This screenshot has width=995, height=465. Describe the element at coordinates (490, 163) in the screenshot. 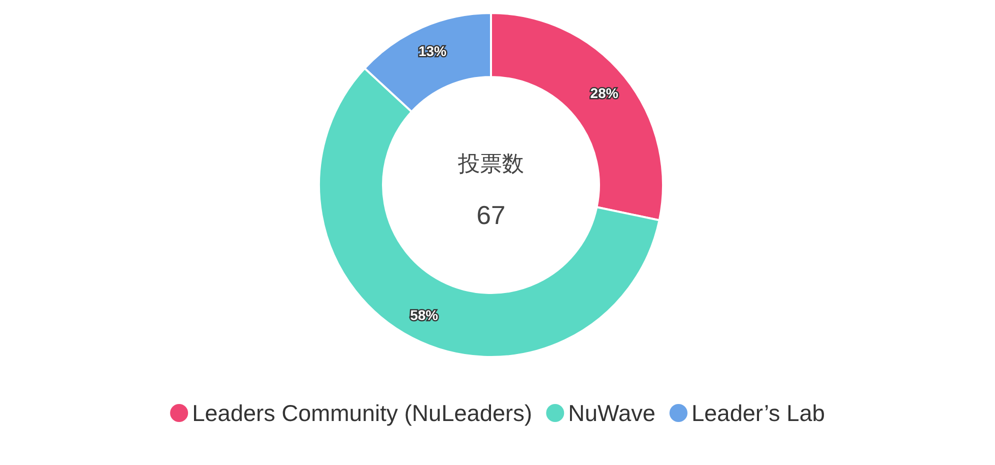

I see `text: 投票数` at that location.